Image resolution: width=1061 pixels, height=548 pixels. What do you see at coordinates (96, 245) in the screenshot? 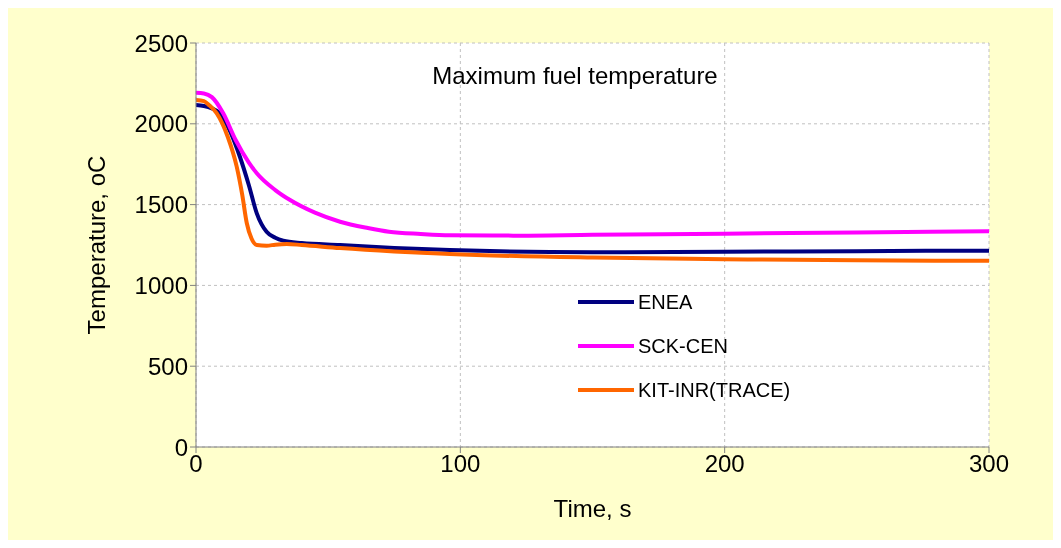
I see `y-axis-title: Temperature, oC` at bounding box center [96, 245].